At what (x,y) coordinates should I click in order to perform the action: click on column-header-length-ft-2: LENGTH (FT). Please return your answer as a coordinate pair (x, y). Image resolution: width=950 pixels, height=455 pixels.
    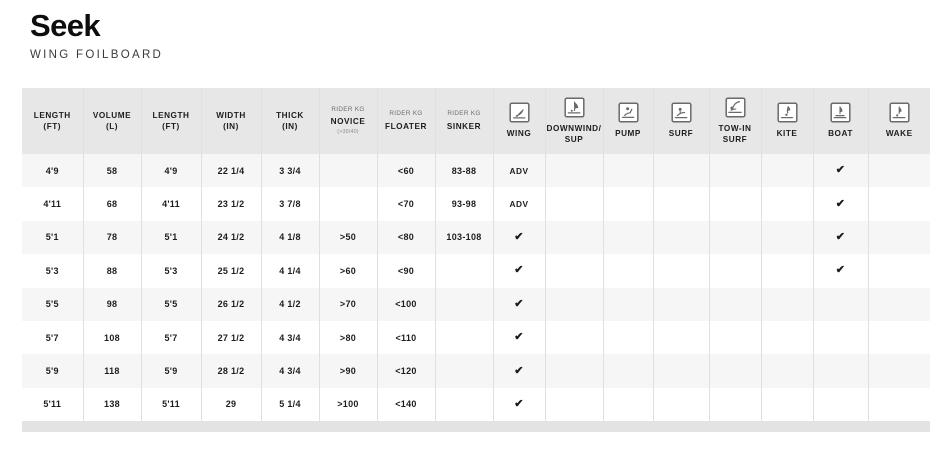
    Looking at the image, I should click on (171, 121).